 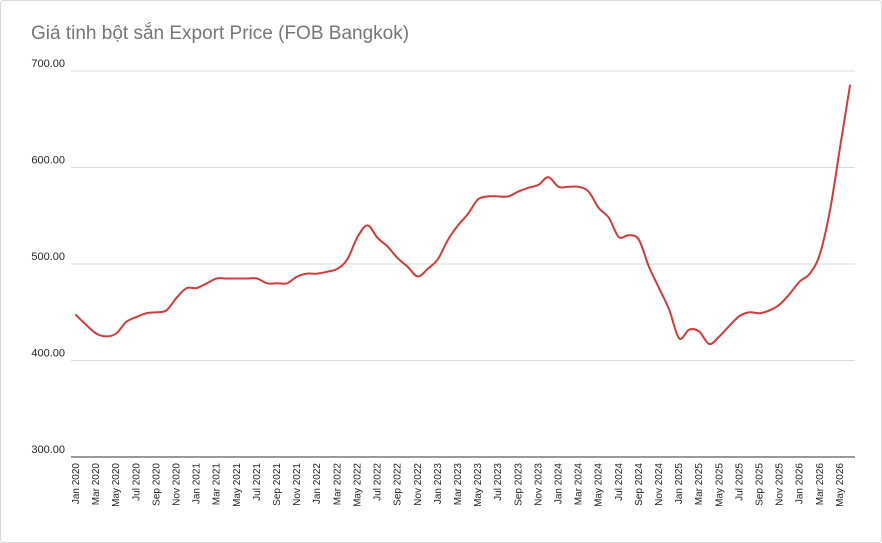 What do you see at coordinates (297, 484) in the screenshot?
I see `x-tick-label: Nov 2021` at bounding box center [297, 484].